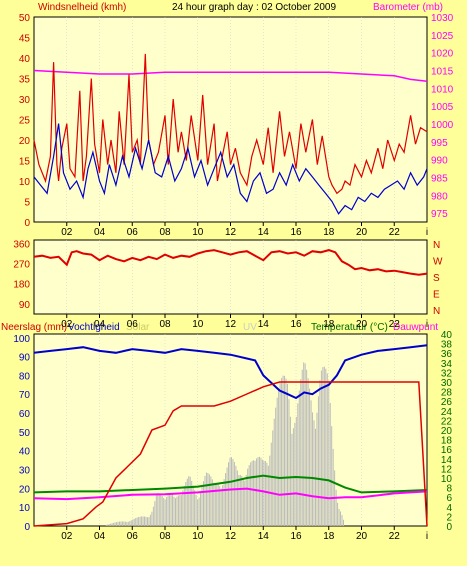  What do you see at coordinates (439, 214) in the screenshot?
I see `y2-tick-label: 975` at bounding box center [439, 214].